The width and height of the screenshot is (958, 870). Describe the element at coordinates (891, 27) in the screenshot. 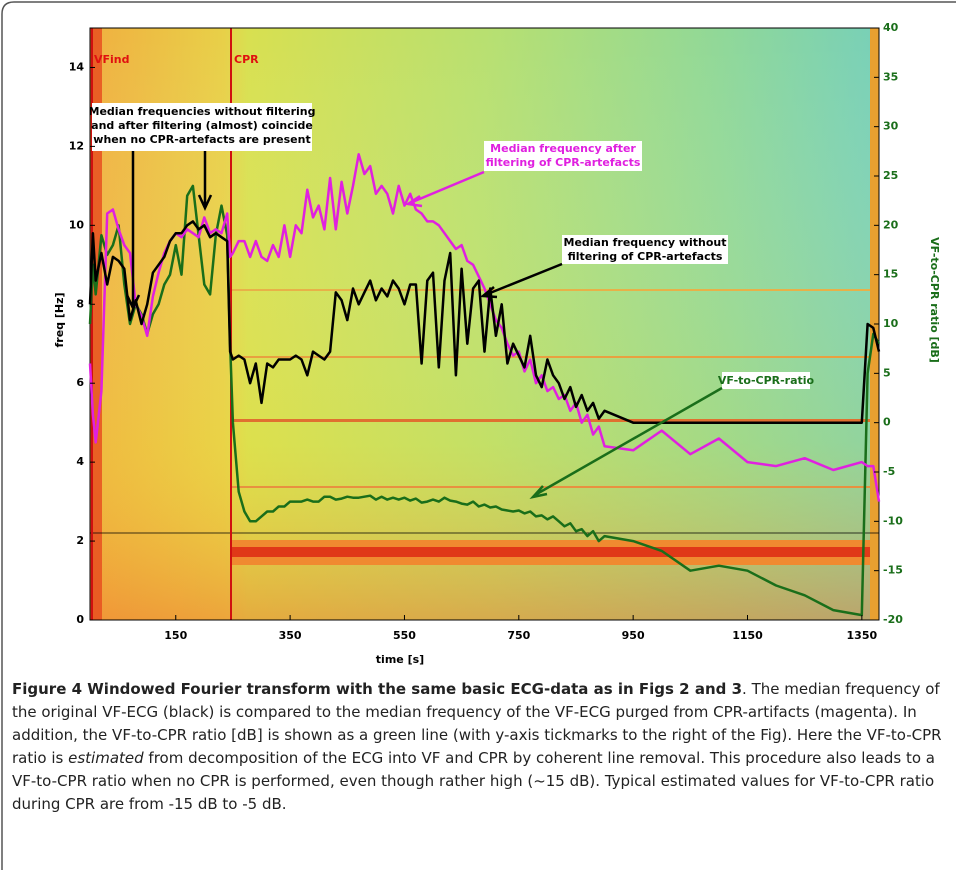

I see `y2-tick-label: 40` at that location.